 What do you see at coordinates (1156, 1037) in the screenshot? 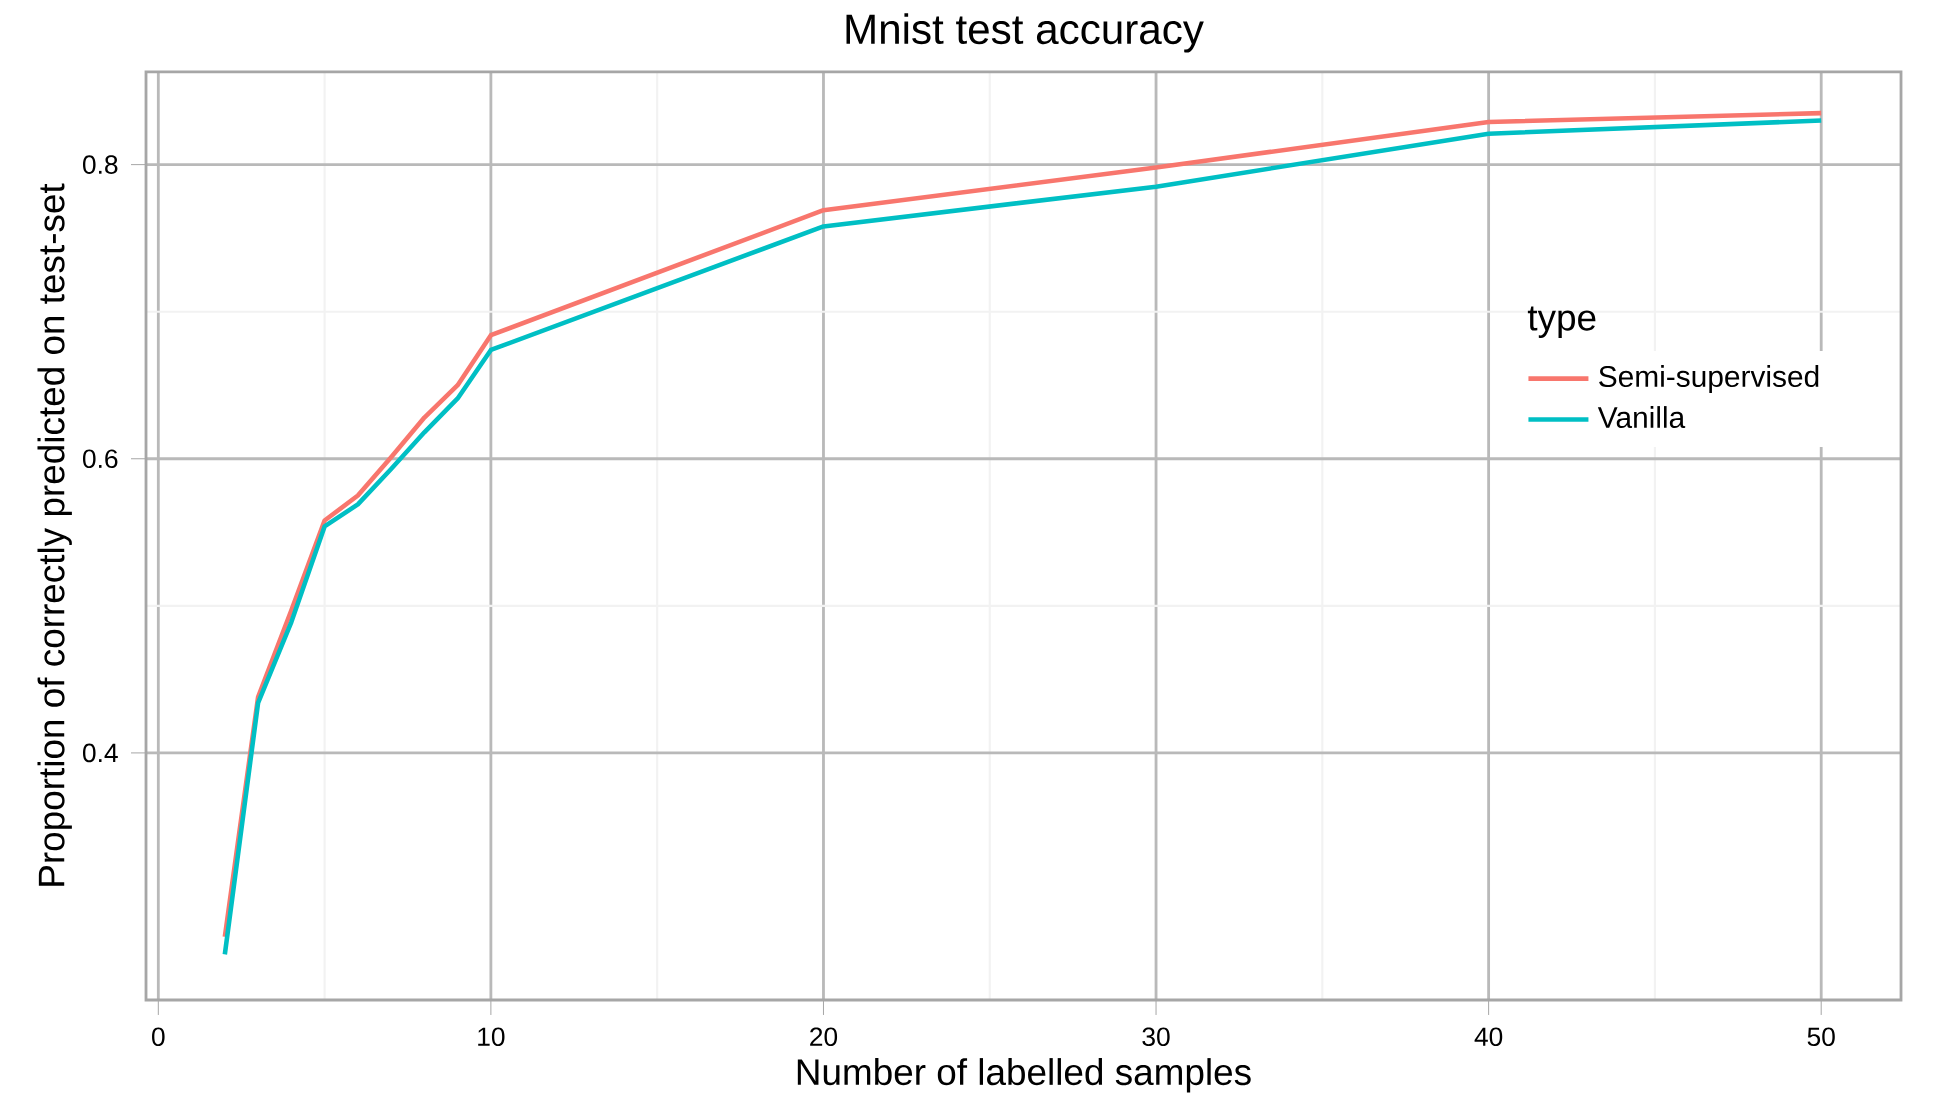
I see `x-tick-label: 30` at bounding box center [1156, 1037].